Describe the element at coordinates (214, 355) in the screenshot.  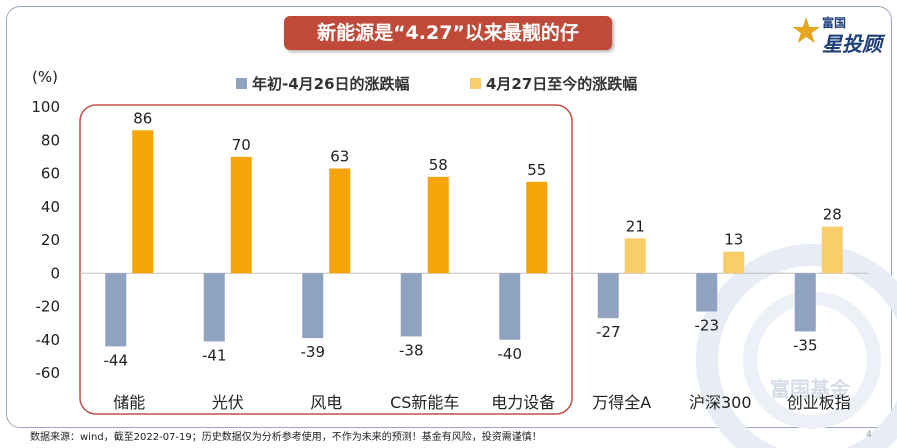
I see `data-label-series1: -41` at that location.